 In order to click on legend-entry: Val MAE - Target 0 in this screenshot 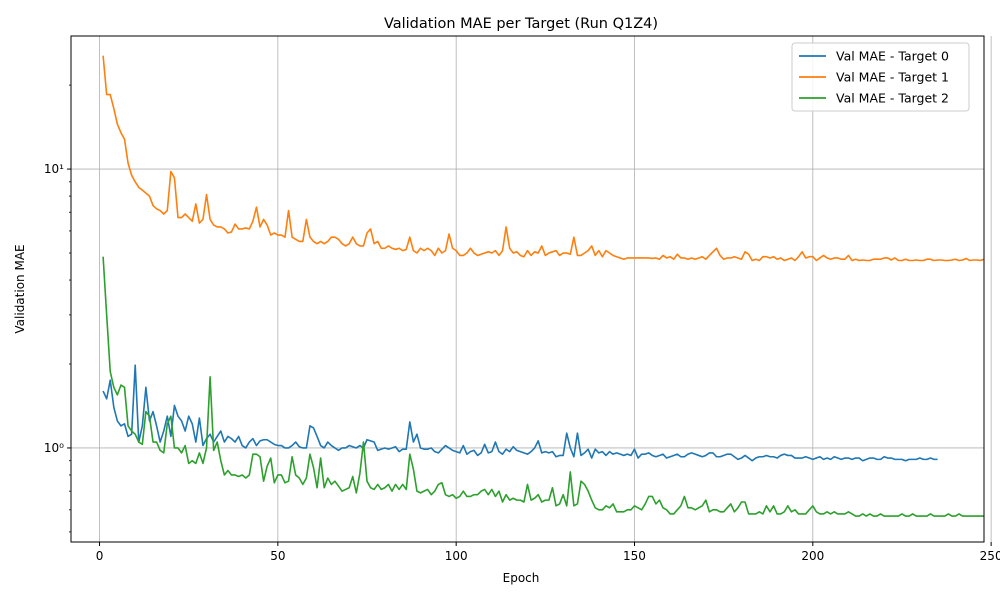, I will do `click(892, 56)`.